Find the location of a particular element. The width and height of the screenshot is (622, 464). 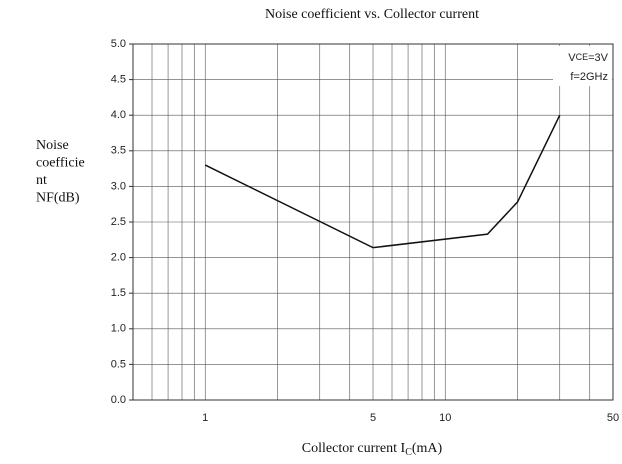

annotation-box is located at coordinates (582, 66).